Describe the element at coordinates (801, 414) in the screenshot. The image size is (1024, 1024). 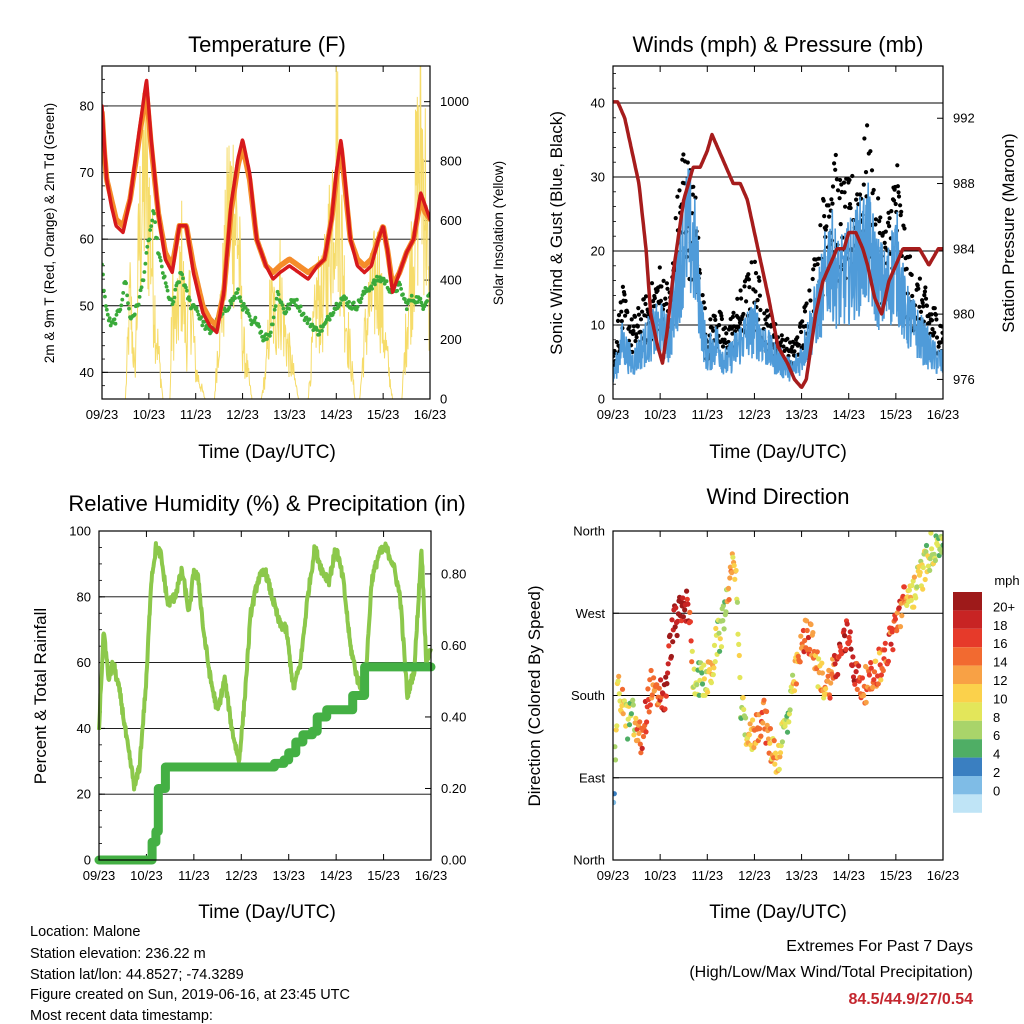
I see `winds-xtick-label: 13/23` at that location.